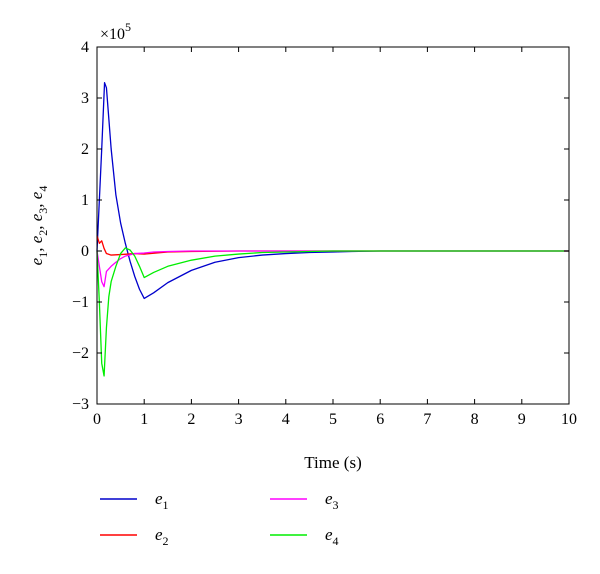 This screenshot has width=600, height=574. What do you see at coordinates (522, 419) in the screenshot?
I see `x-tick-label: 9` at bounding box center [522, 419].